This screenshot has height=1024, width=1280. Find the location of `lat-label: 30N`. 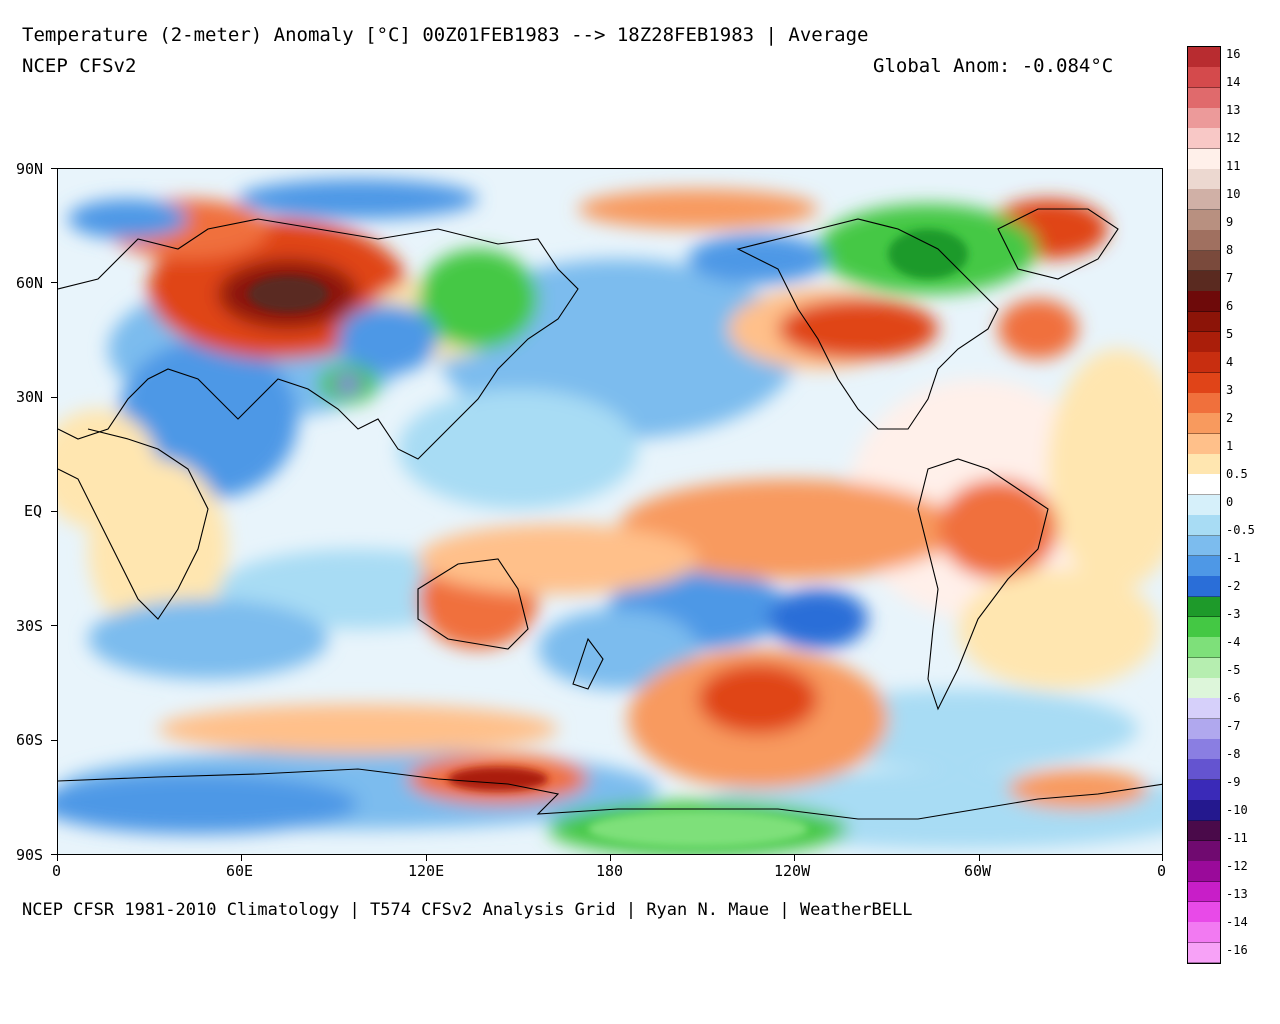

lat-label: 30N is located at coordinates (30, 397).